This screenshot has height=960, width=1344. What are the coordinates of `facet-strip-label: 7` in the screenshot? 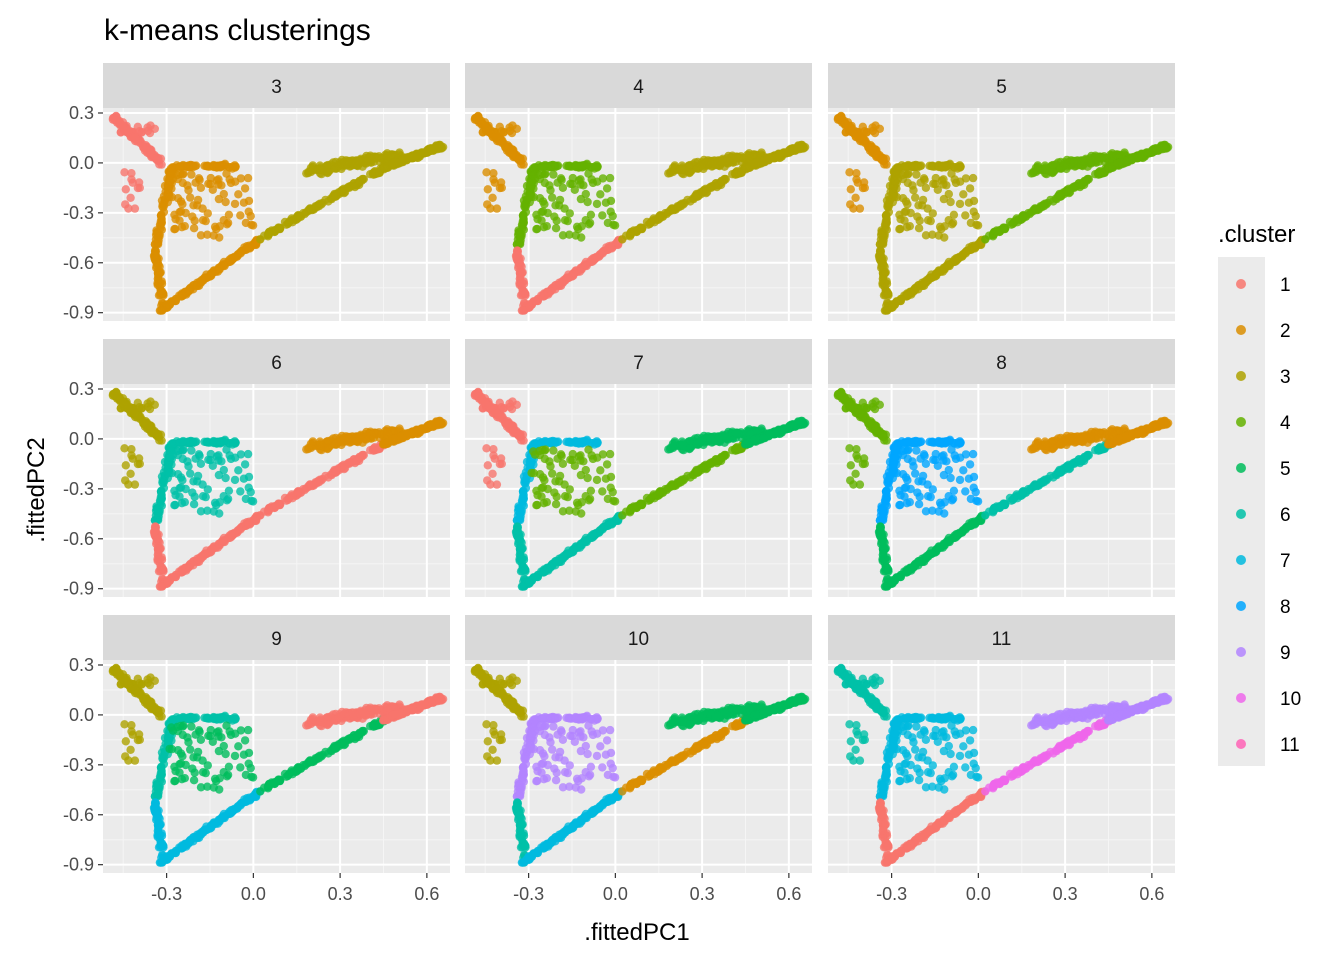 It's located at (638, 363).